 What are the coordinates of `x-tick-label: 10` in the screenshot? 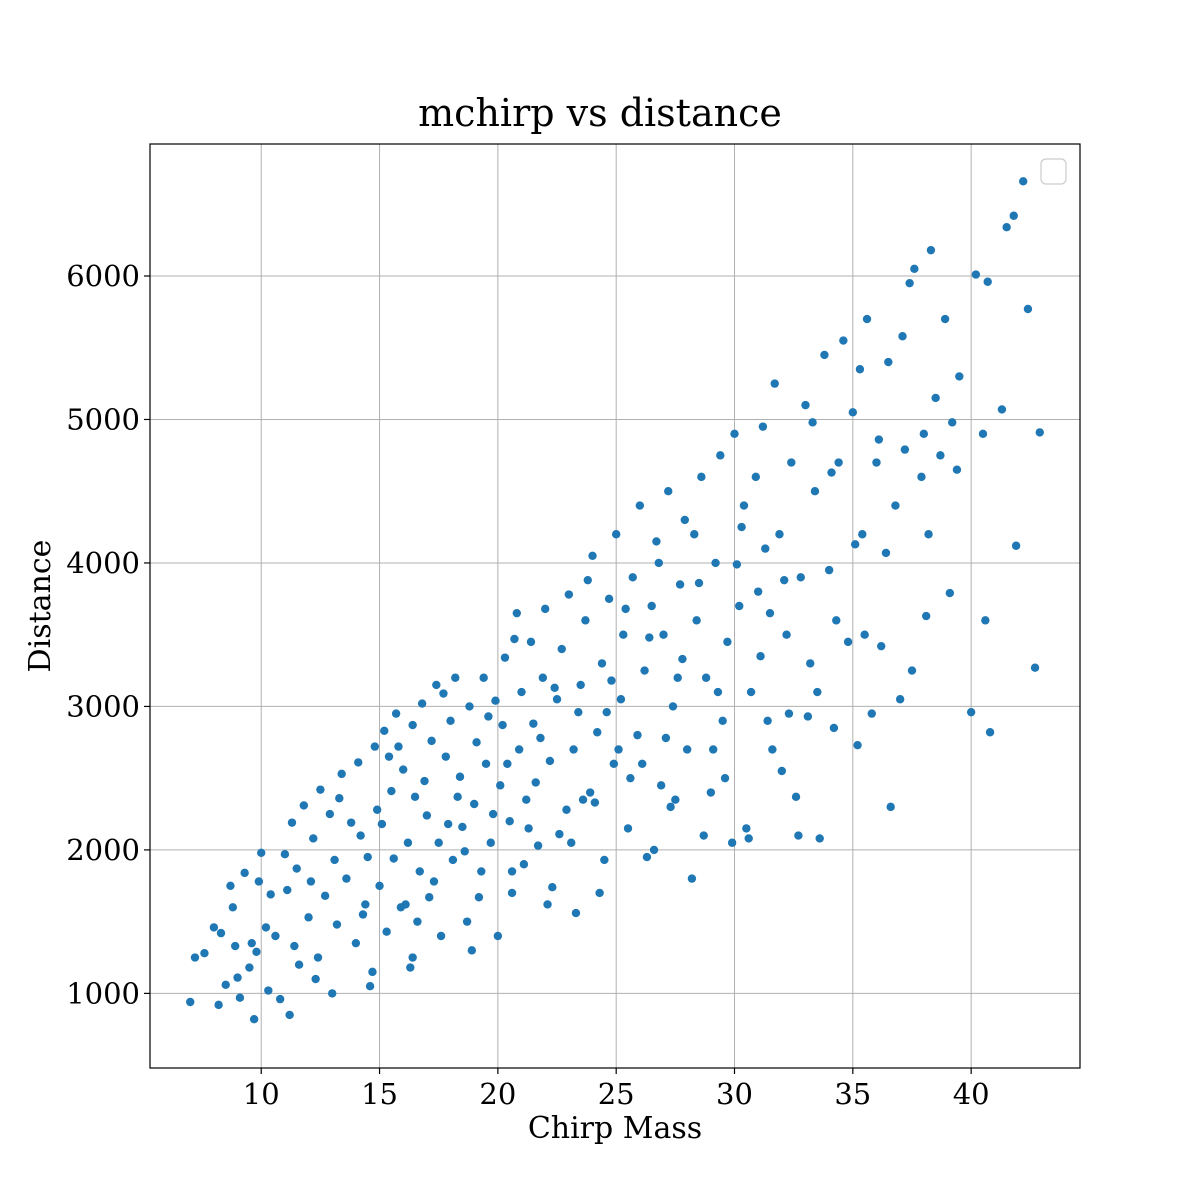 It's located at (261, 1094).